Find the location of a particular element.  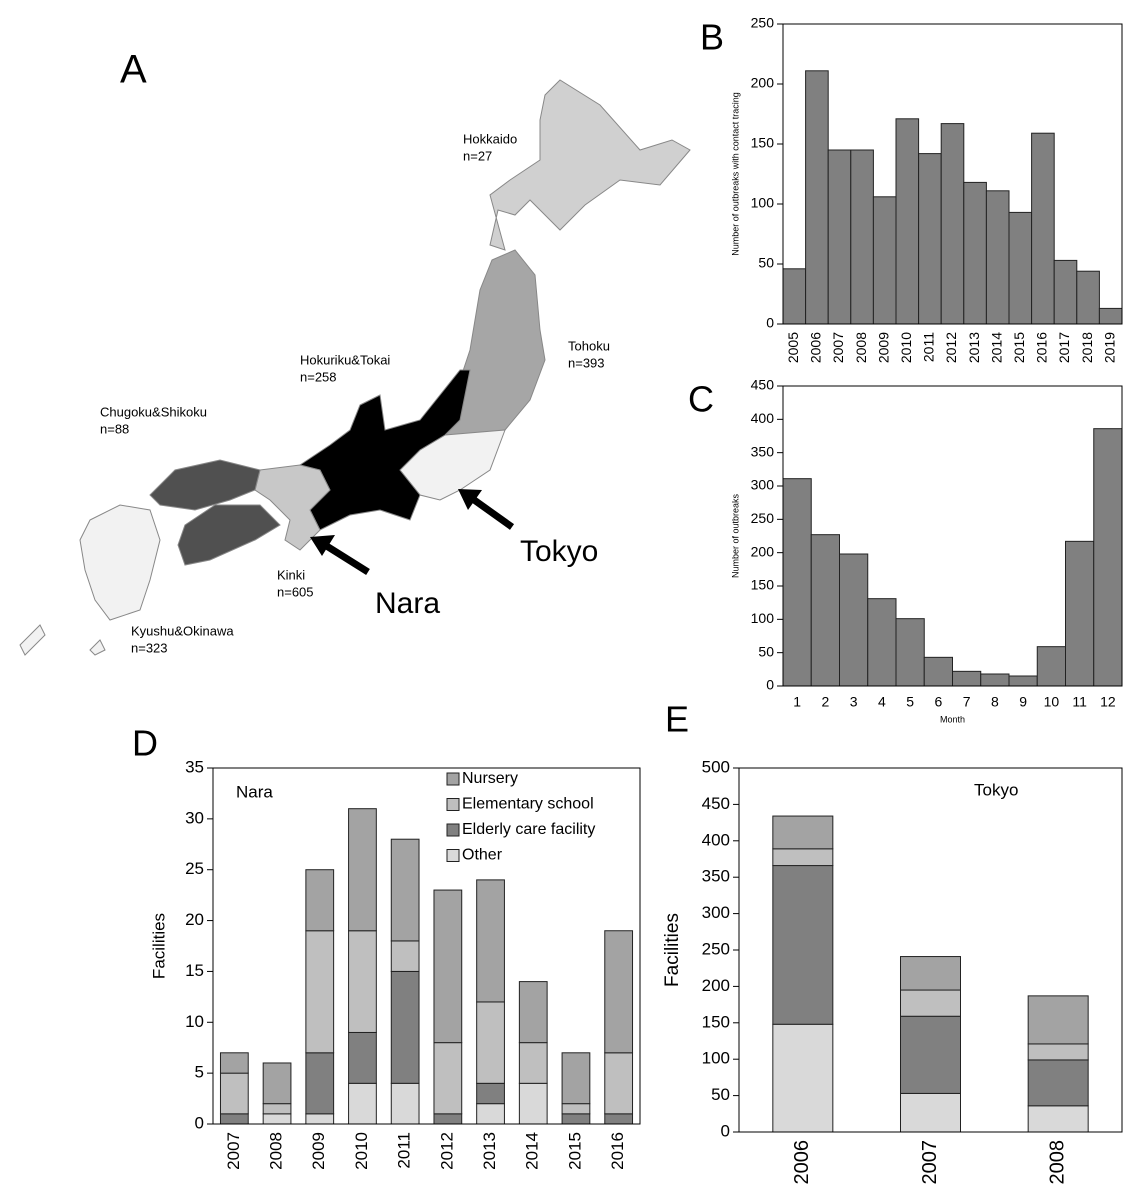

y-tick-label: 0 is located at coordinates (199, 1122).